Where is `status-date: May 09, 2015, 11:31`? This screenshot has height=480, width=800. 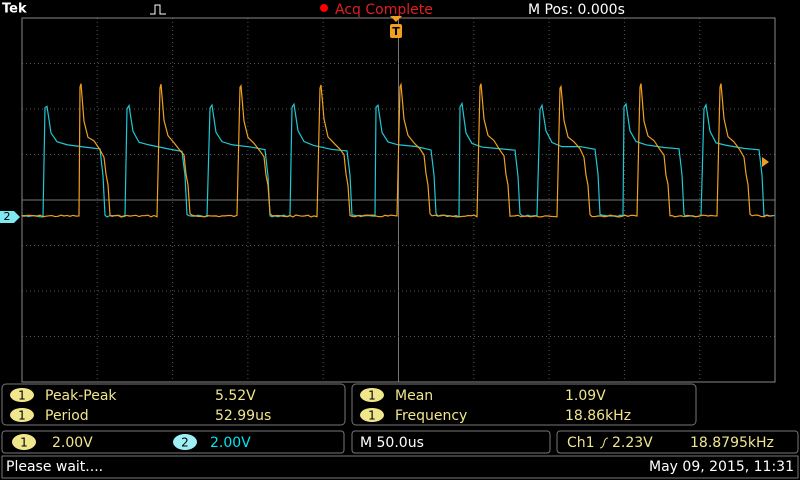
status-date: May 09, 2015, 11:31 is located at coordinates (721, 467).